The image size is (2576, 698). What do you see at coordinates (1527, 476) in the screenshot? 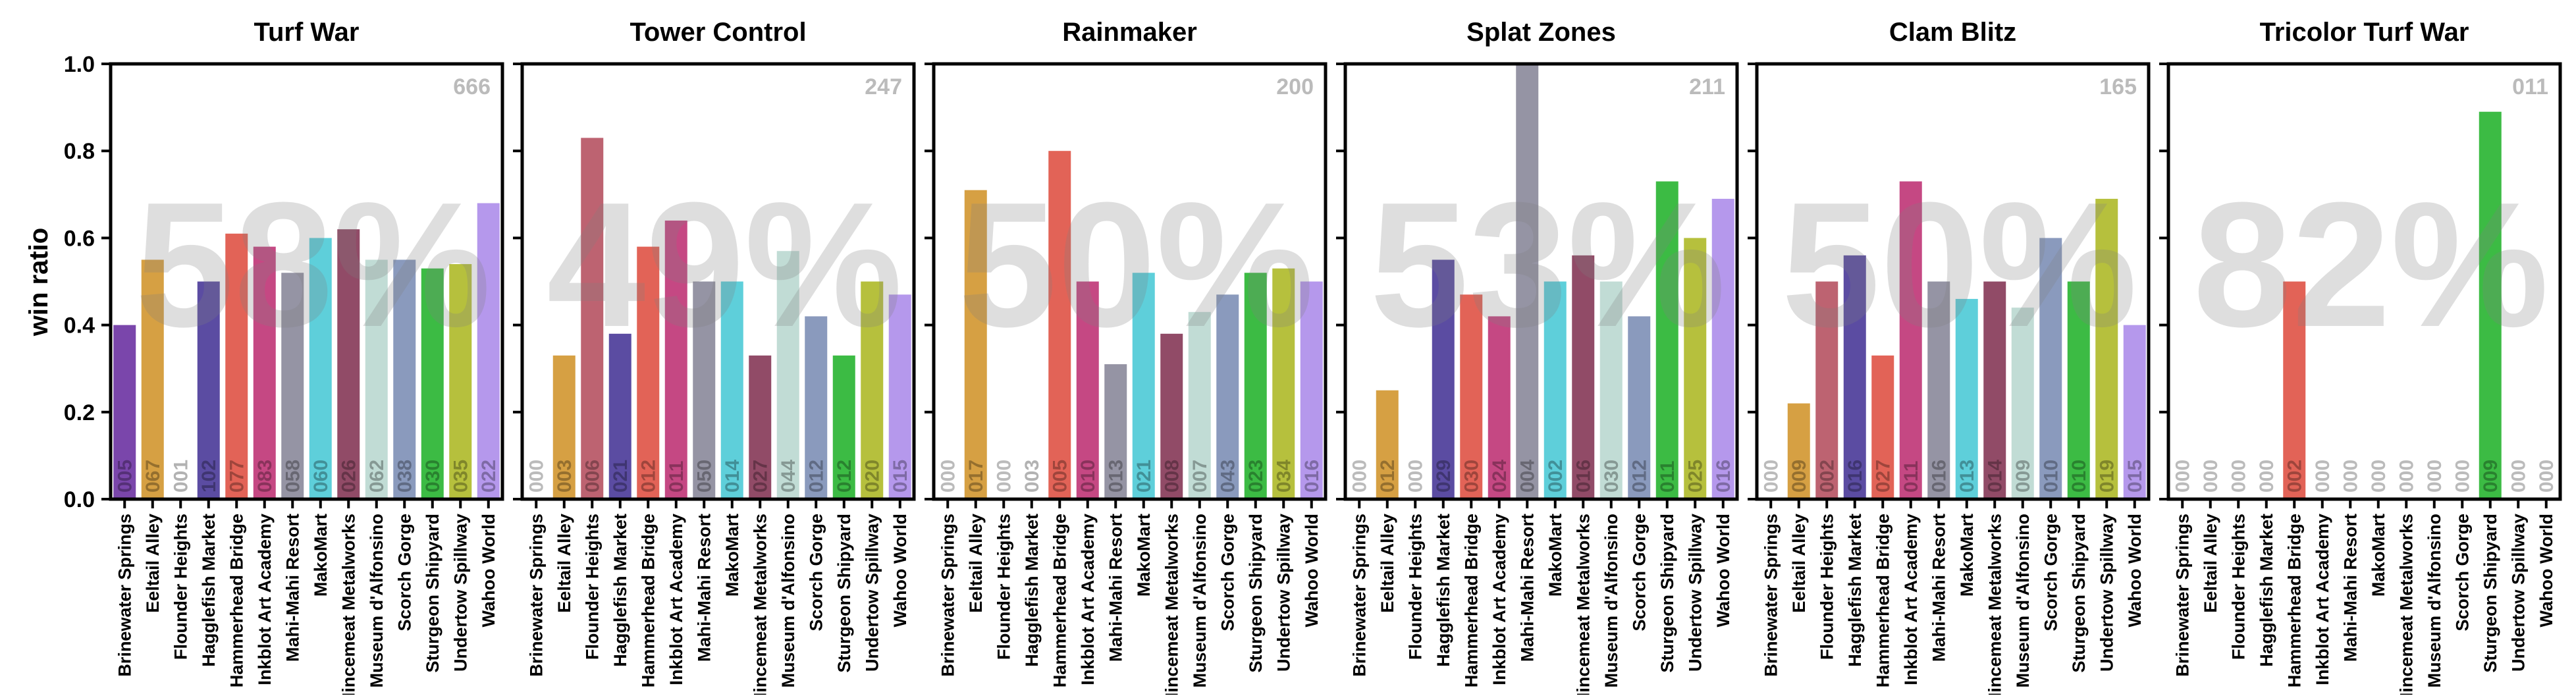
I see `bar-count-label: 004` at bounding box center [1527, 476].